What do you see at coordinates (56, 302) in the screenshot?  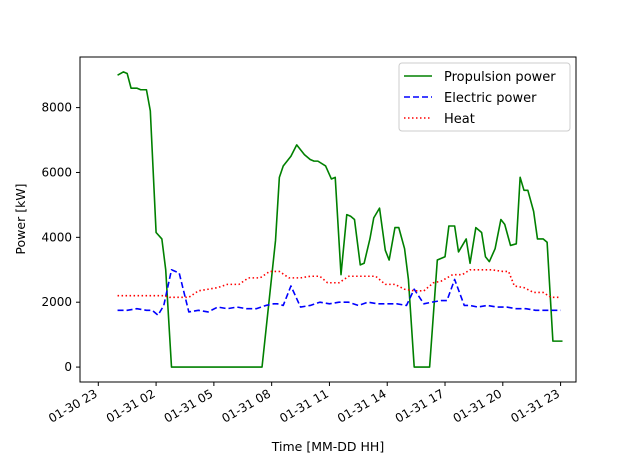 I see `y-tick-label: 2000` at bounding box center [56, 302].